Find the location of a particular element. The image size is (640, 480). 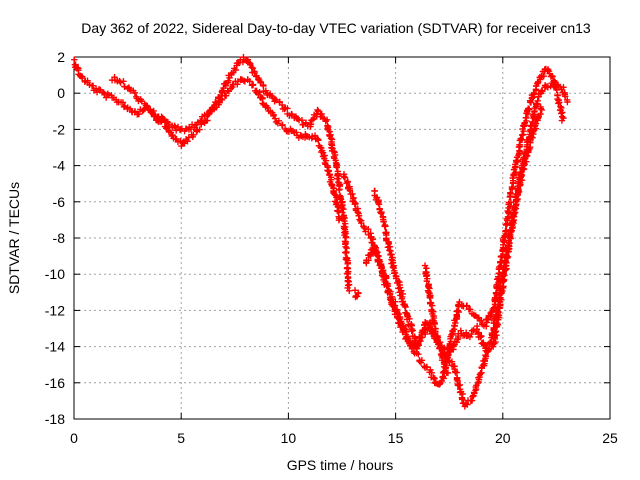

y-tick-labels: 2 0 -2 -4 -6 -8 -10 -12 -14 -16 -18 is located at coordinates (55, 238).